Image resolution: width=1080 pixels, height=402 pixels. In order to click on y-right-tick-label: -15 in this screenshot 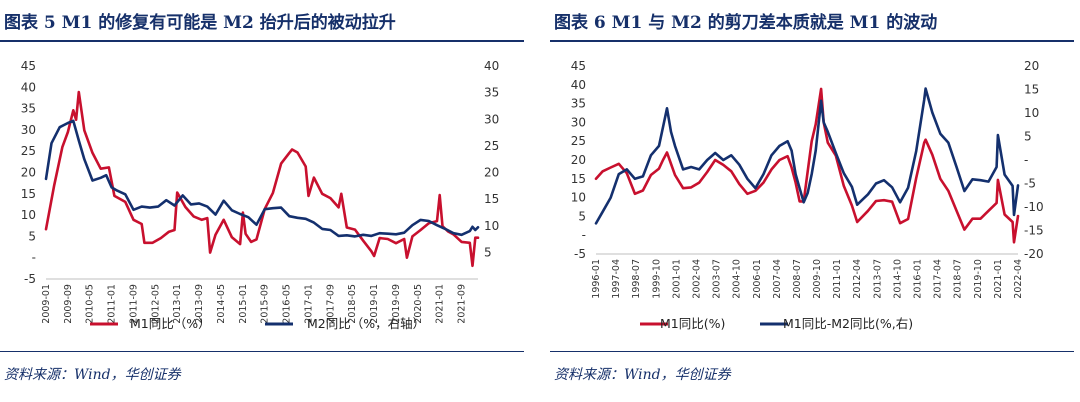, I will do `click(1034, 231)`.